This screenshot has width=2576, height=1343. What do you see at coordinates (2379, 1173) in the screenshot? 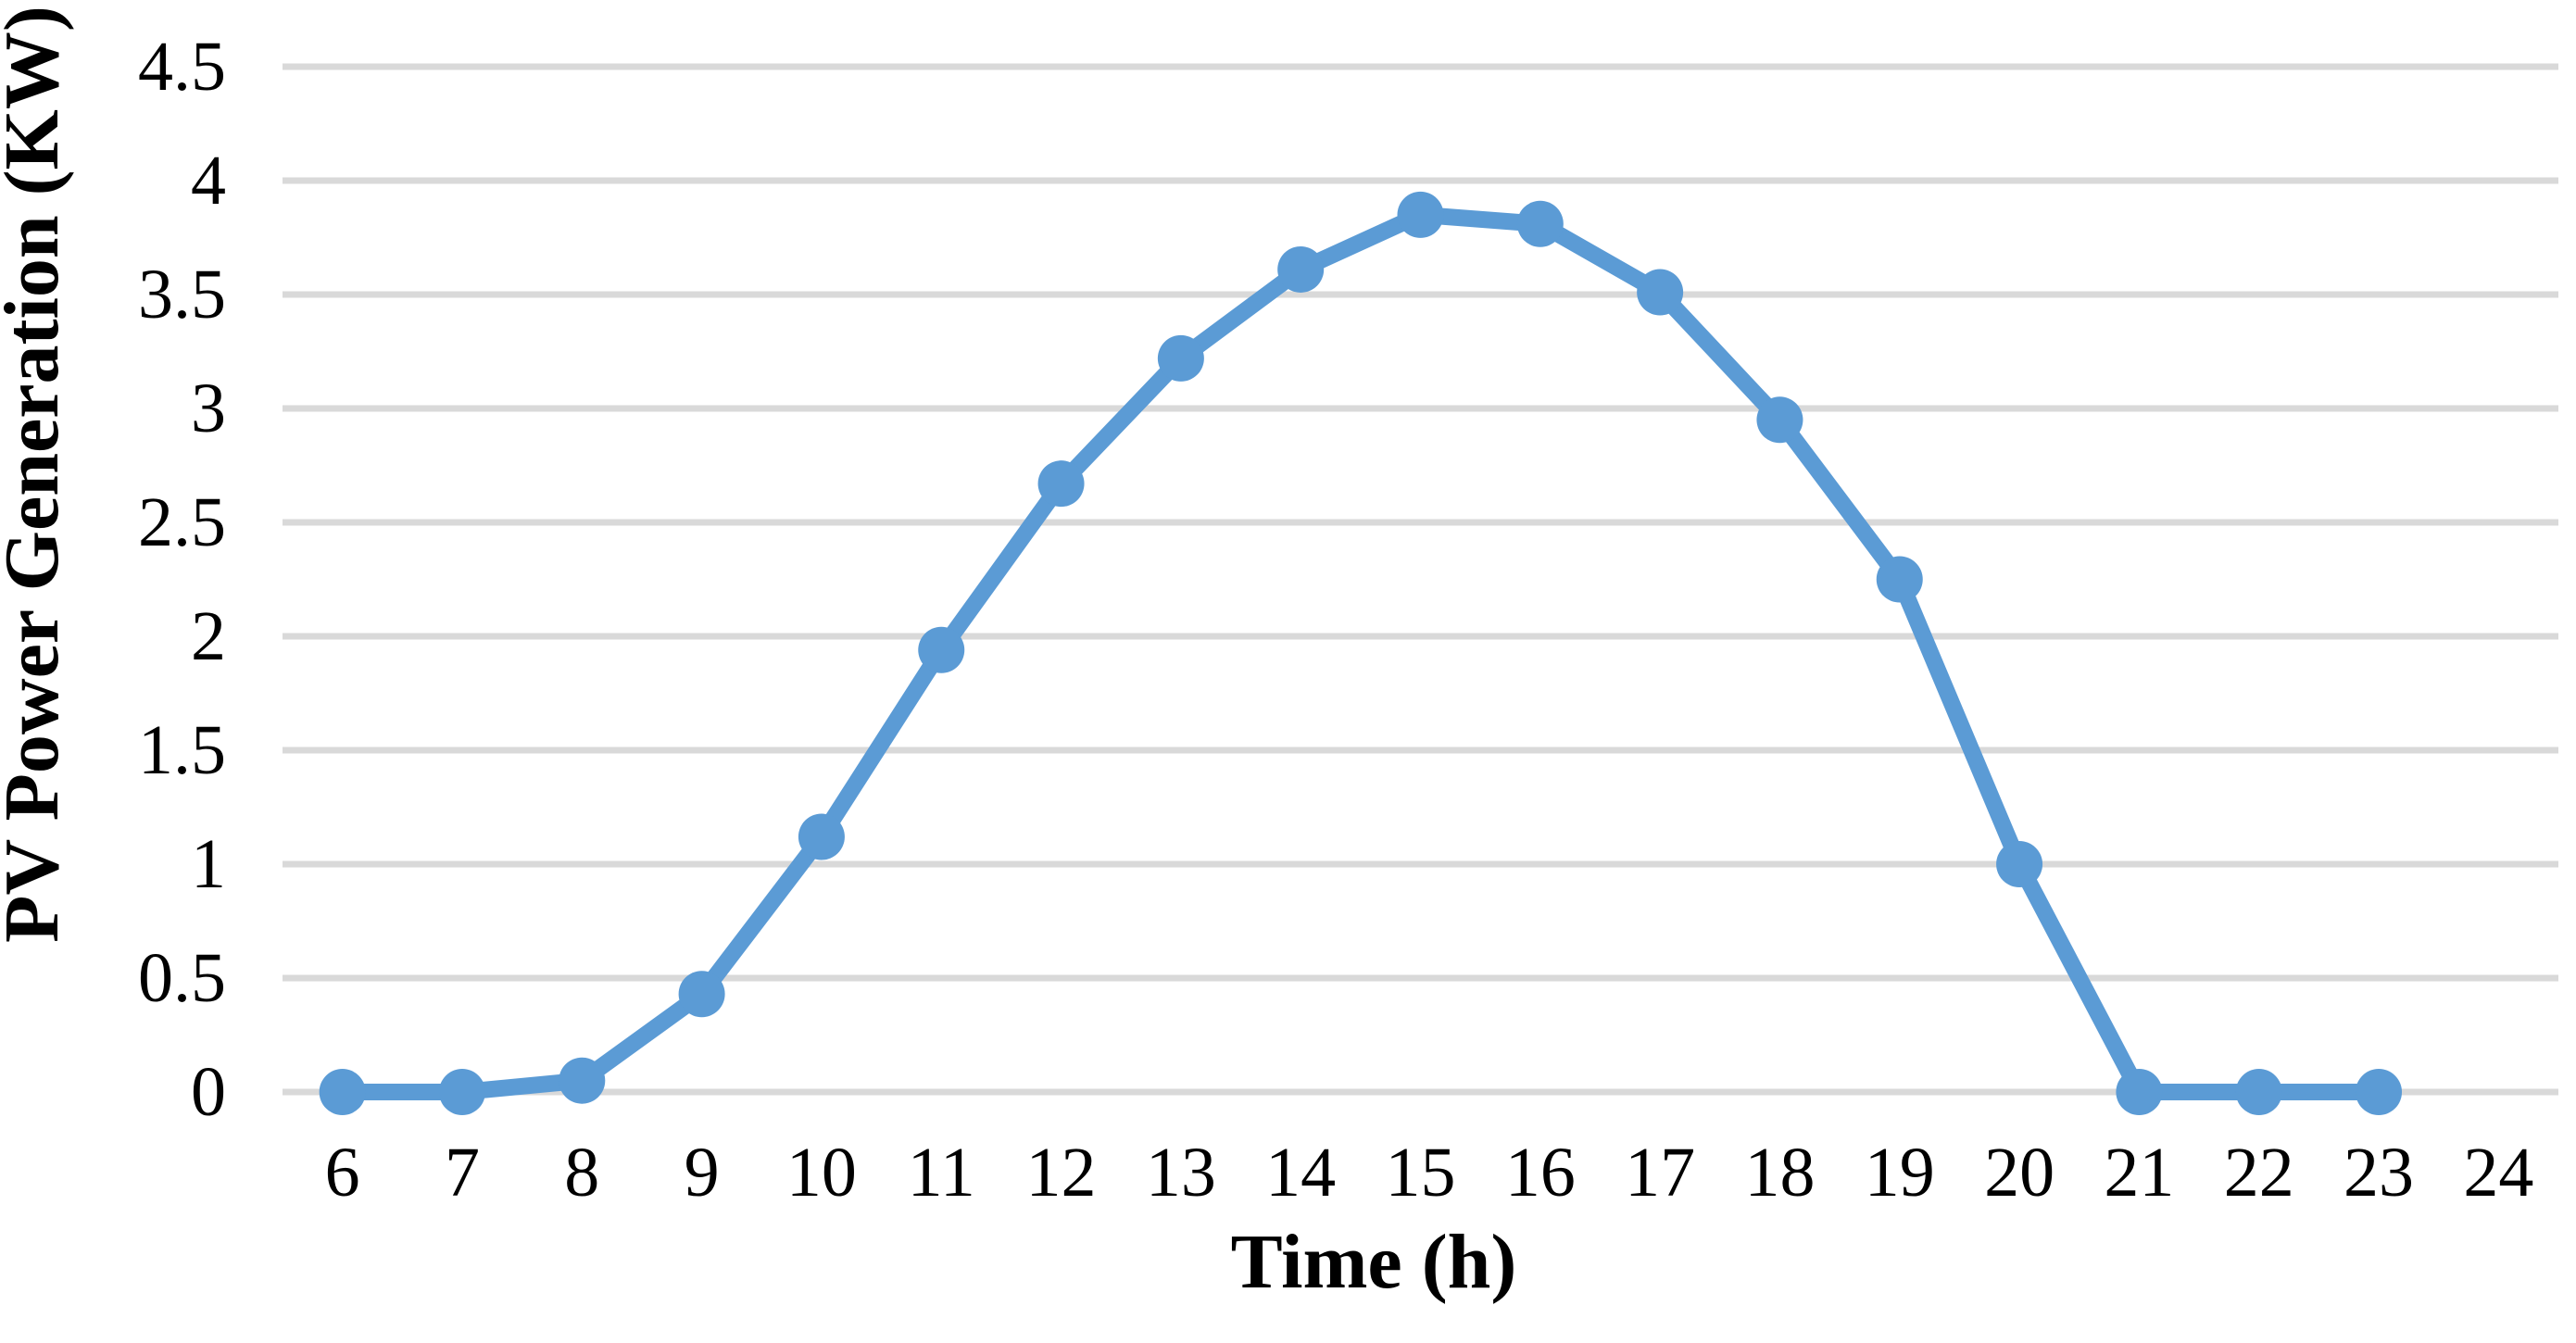
I see `x-tick-label: 23` at bounding box center [2379, 1173].